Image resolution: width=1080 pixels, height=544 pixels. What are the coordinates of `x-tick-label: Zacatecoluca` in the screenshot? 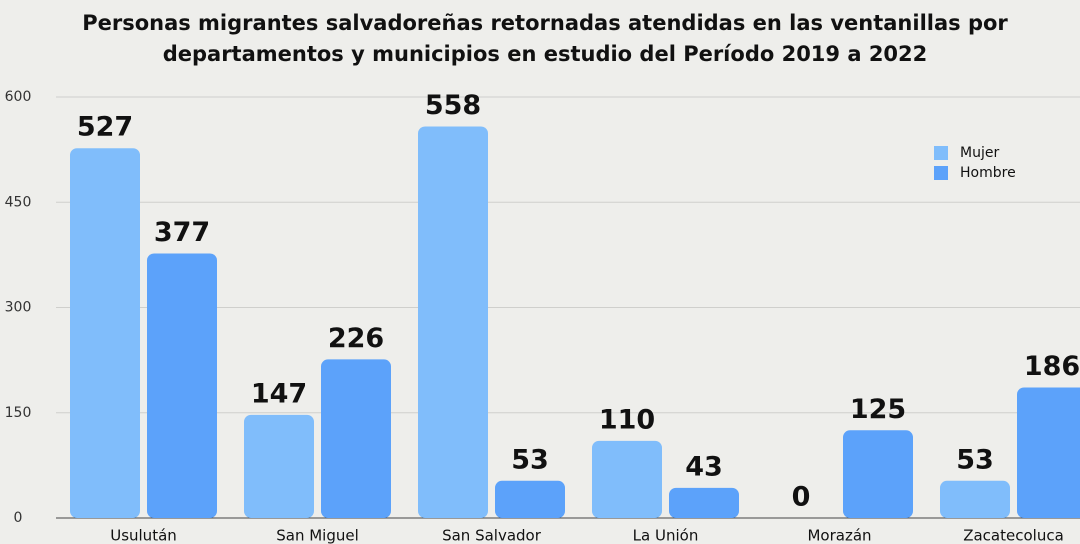 It's located at (1013, 535).